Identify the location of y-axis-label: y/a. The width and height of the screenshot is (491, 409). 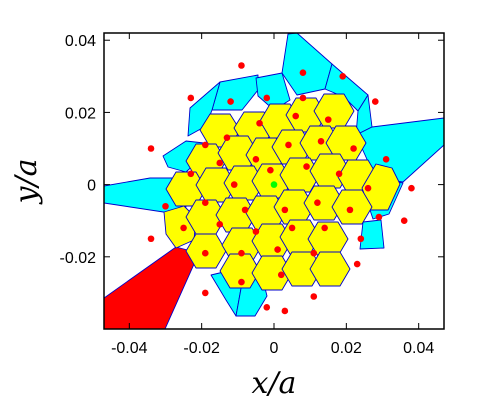
(26, 182).